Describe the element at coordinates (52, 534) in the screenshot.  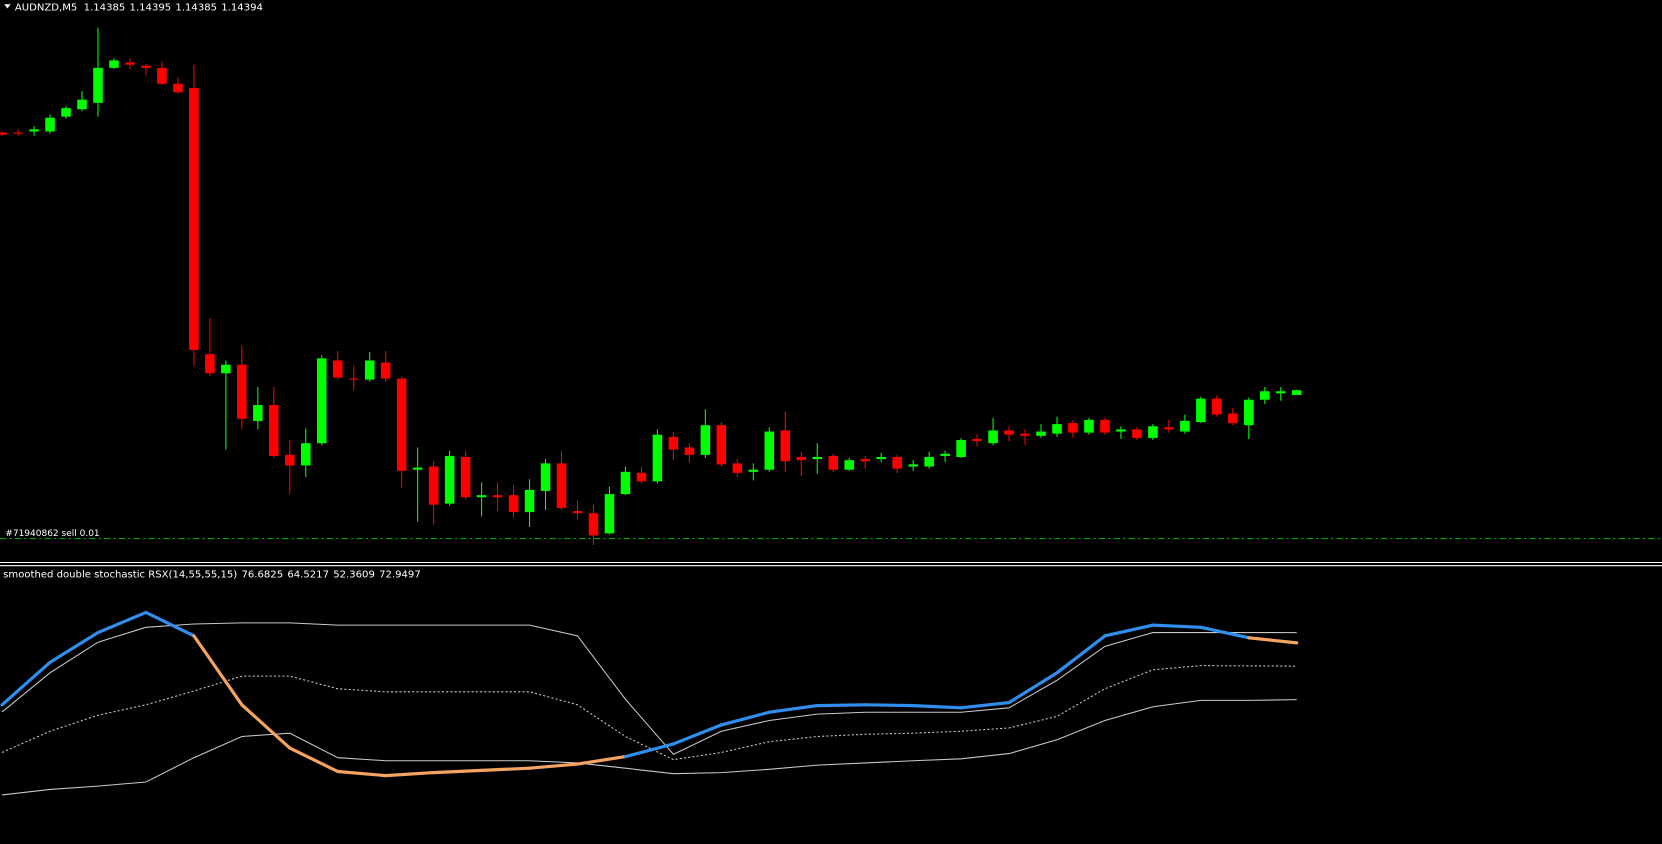
I see `order-label: #71940862 sell 0.01` at that location.